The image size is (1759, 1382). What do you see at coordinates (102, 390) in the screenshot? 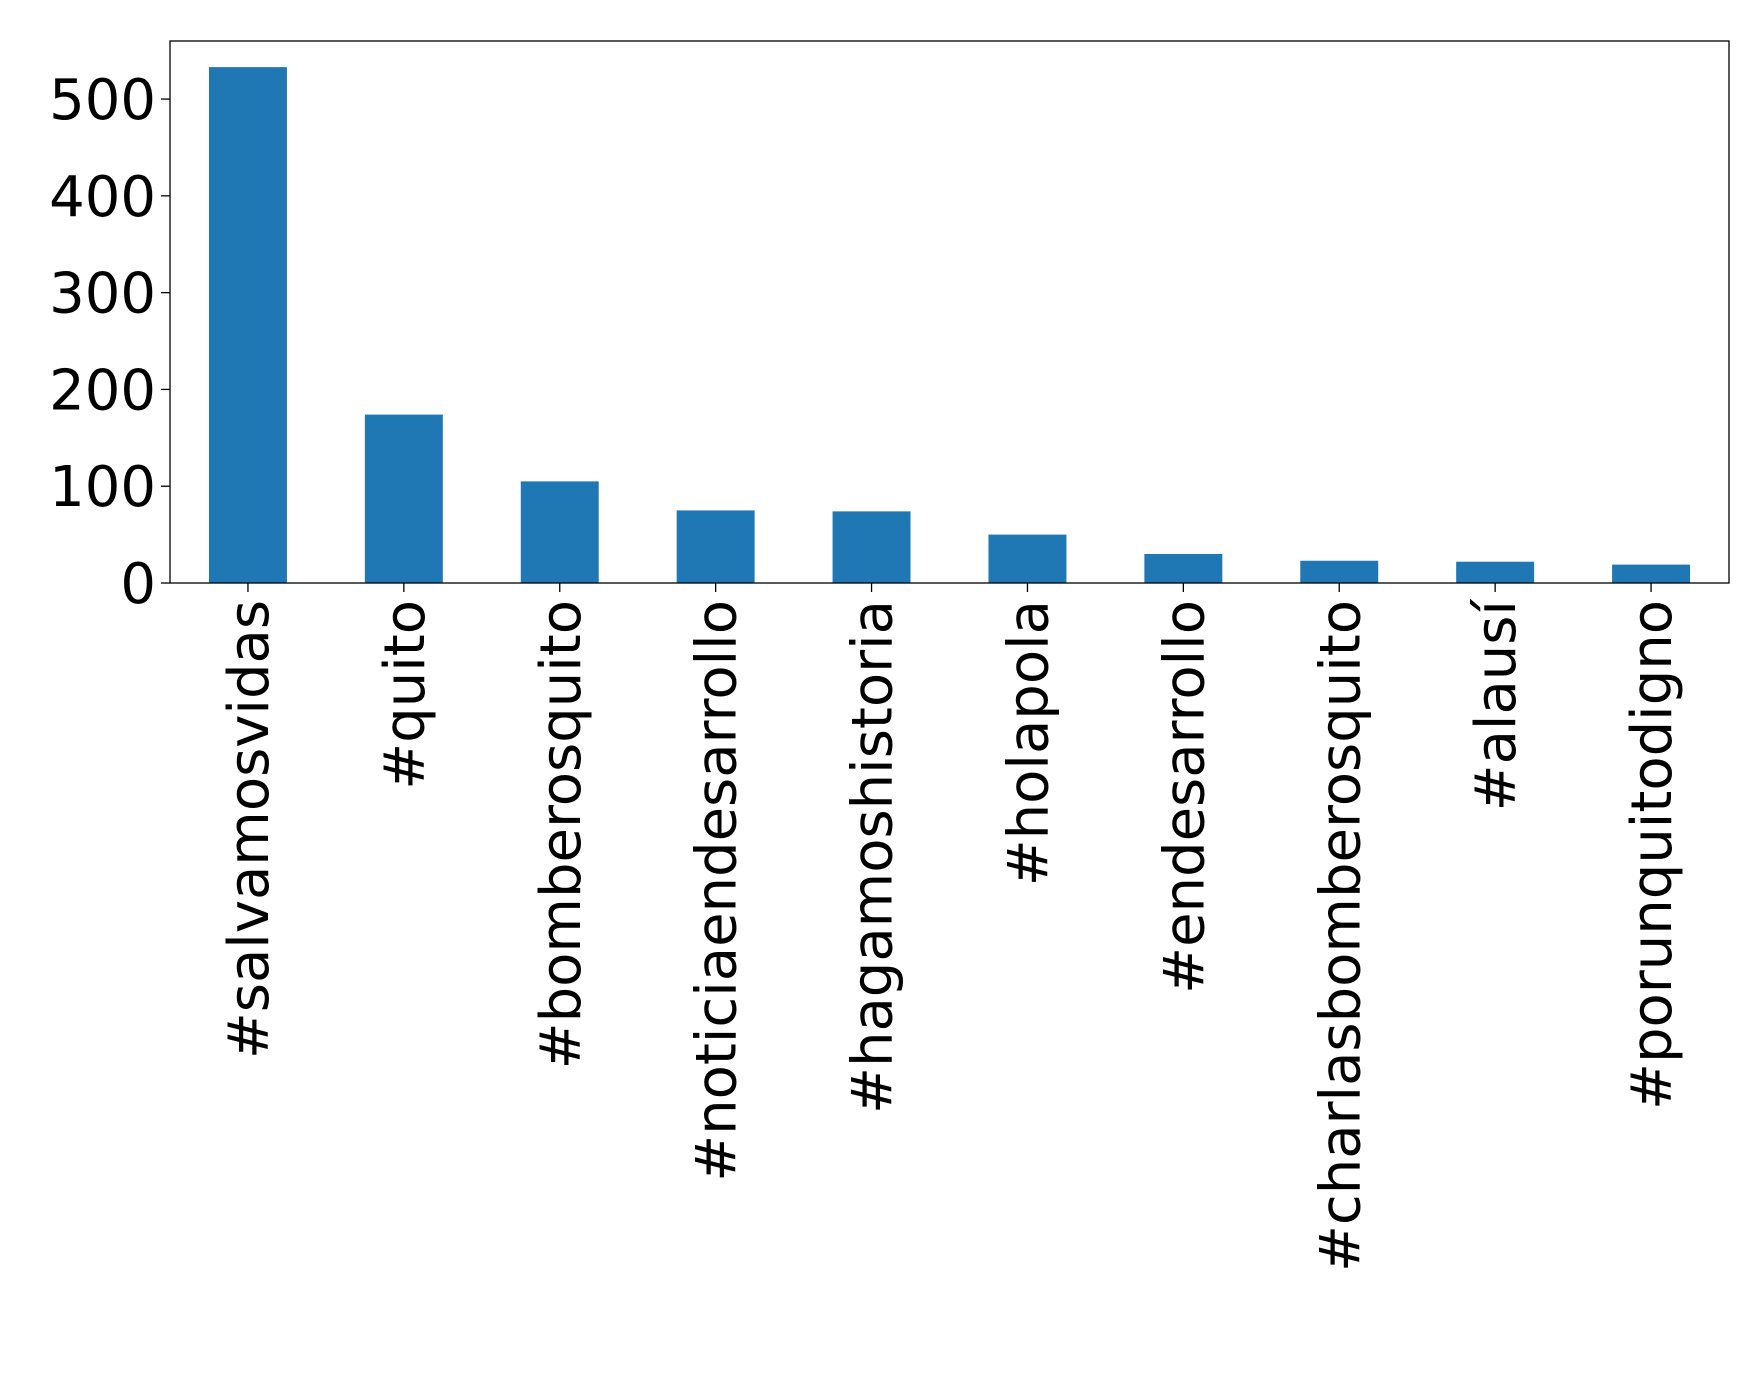
I see `y-tick-label: 200` at bounding box center [102, 390].